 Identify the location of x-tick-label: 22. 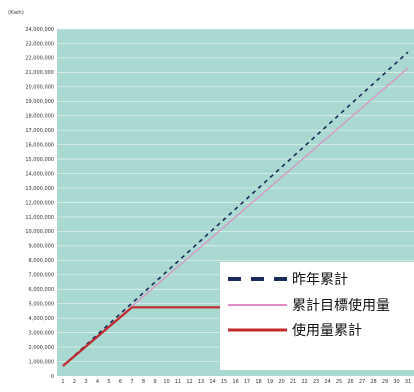
(304, 382).